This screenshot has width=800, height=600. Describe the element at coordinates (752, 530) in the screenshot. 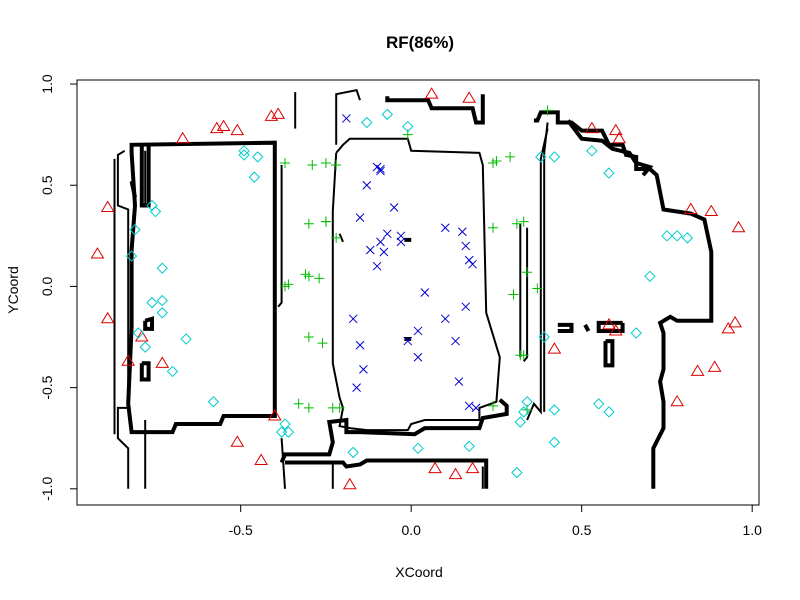

I see `x-tick-label: 1.0` at that location.